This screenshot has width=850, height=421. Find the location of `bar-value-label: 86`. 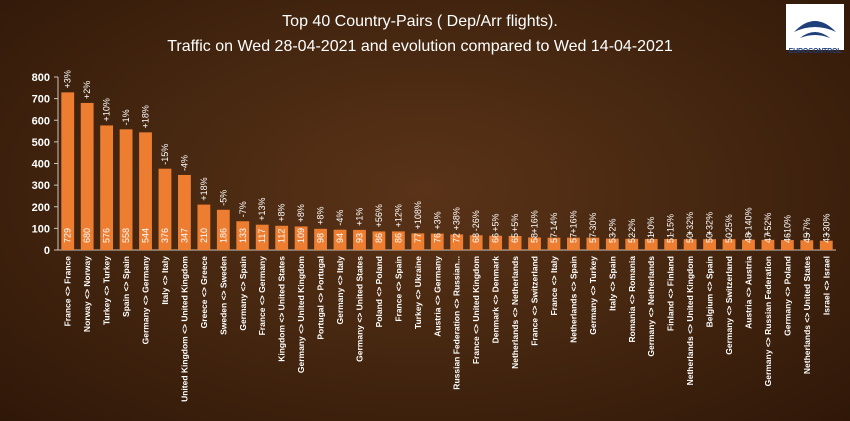

bar-value-label: 86 is located at coordinates (379, 238).